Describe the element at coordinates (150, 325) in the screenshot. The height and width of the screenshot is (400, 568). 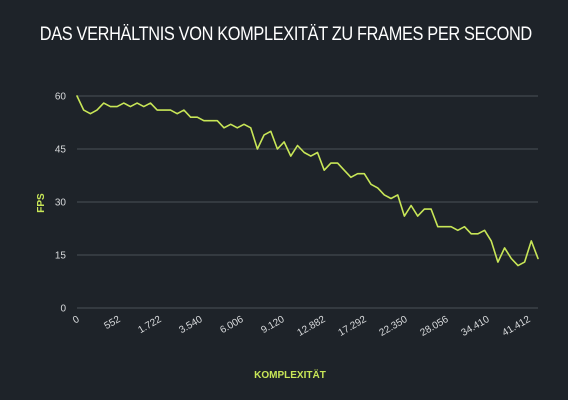
I see `x-tick-label: 1.722` at that location.